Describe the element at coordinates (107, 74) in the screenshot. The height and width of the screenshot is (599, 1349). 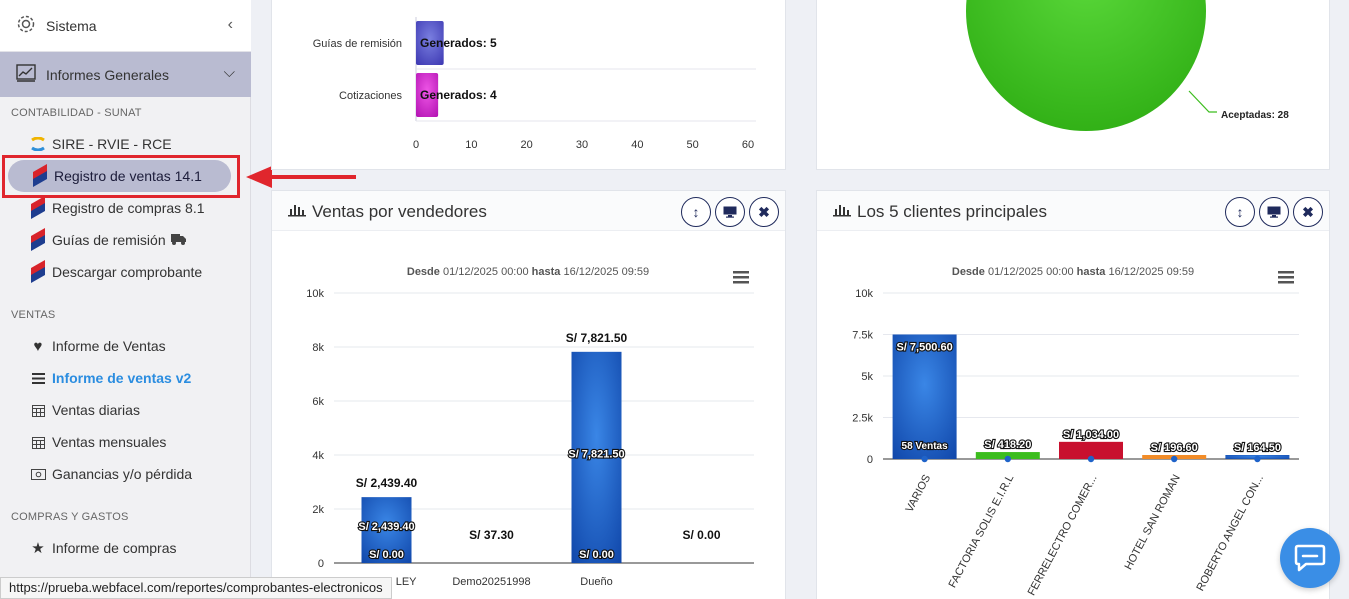
I see `sidebar-item-label: Informes Generales` at that location.